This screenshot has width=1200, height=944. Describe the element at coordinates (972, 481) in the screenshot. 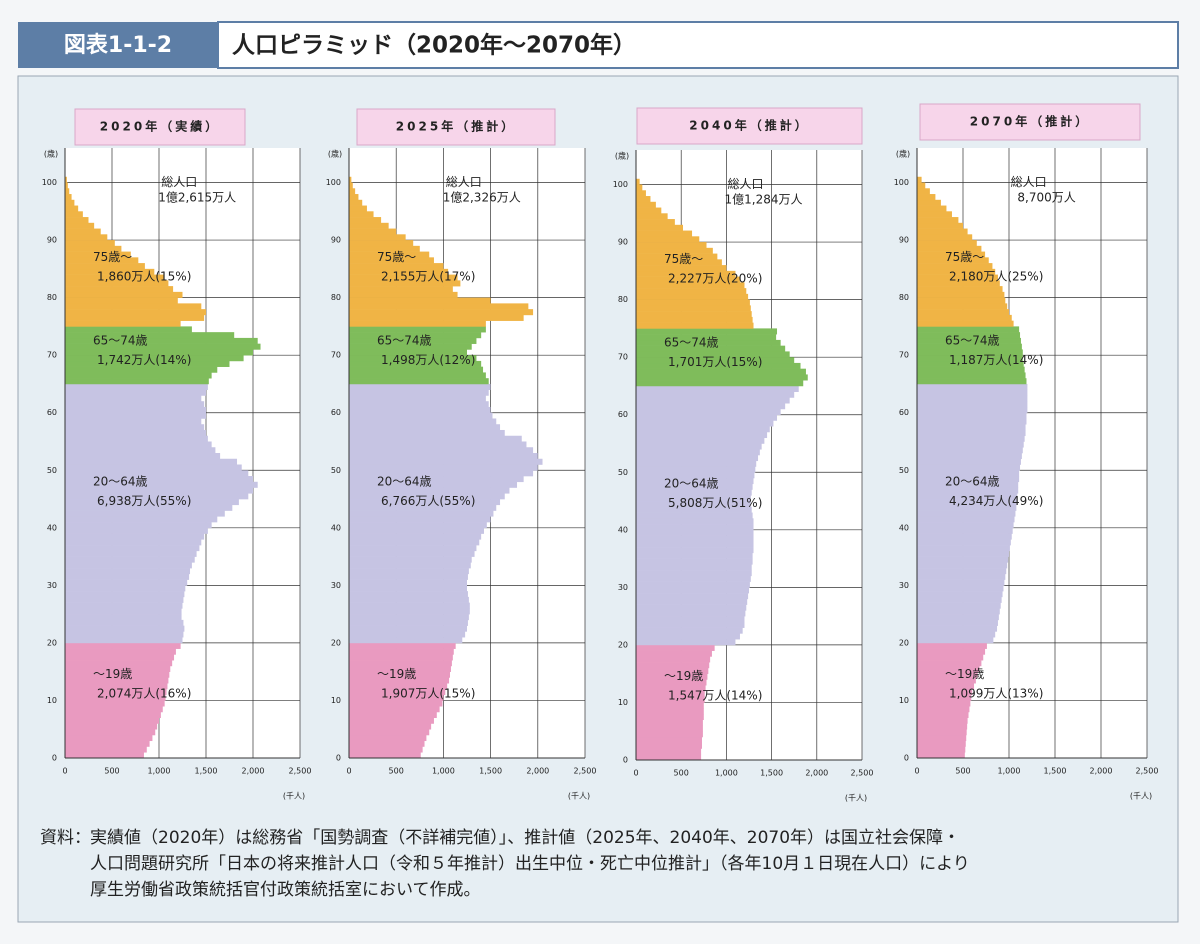

I see `group-name: 20～64歳` at that location.